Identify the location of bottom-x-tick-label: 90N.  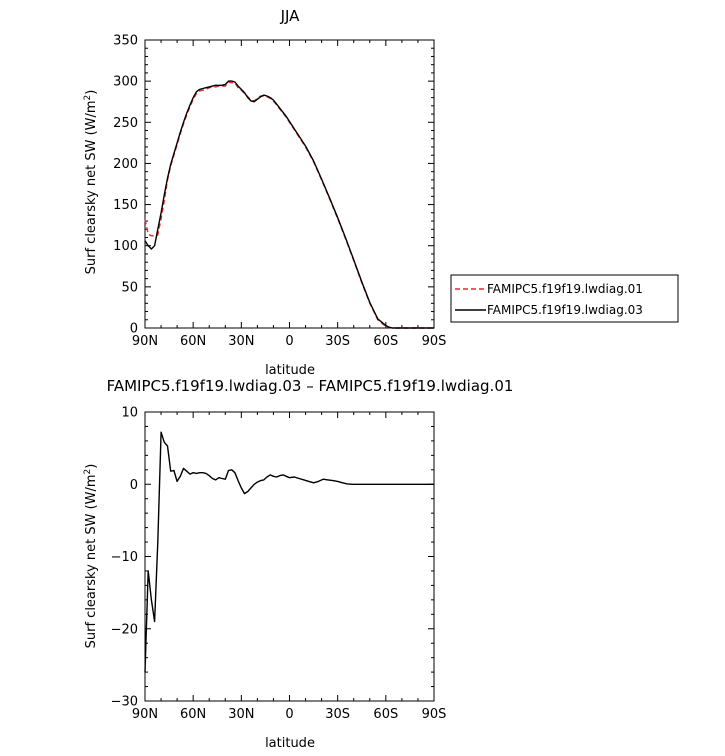
(145, 714).